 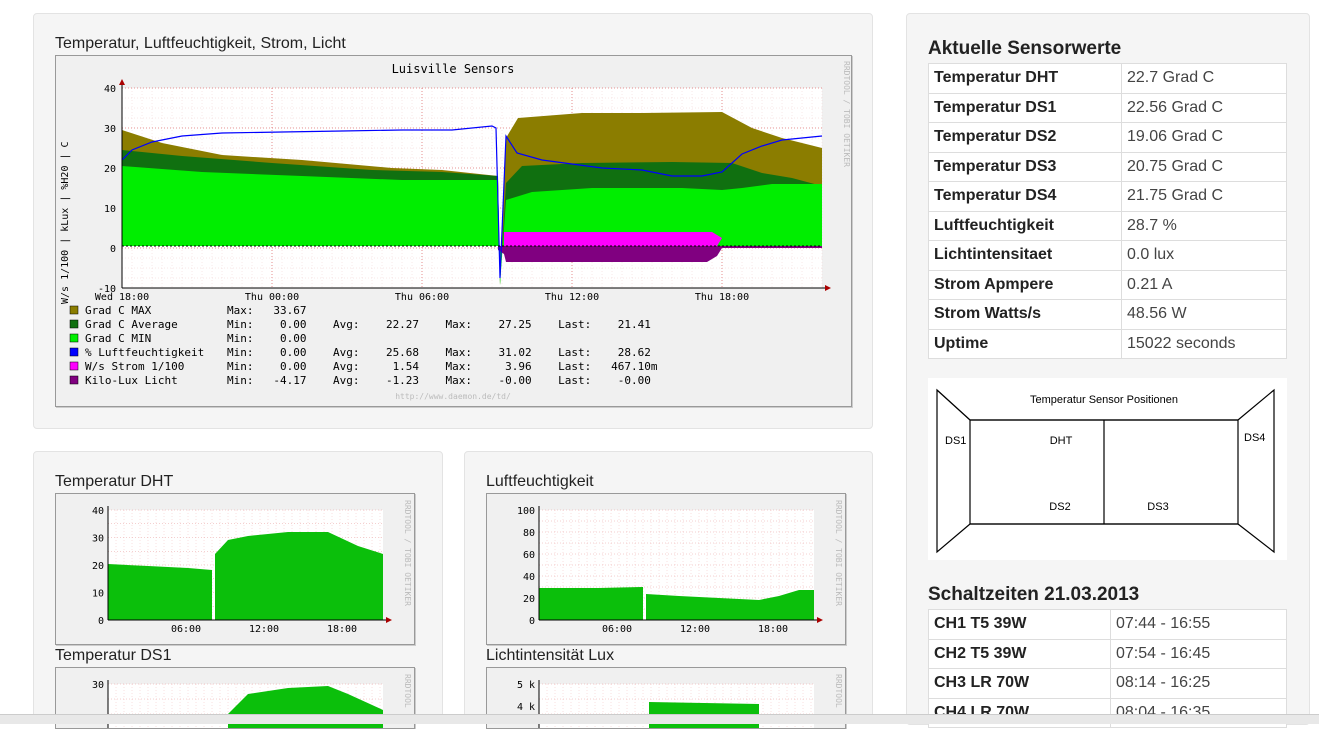 What do you see at coordinates (1025, 78) in the screenshot?
I see `current-label: Temperatur DHT` at bounding box center [1025, 78].